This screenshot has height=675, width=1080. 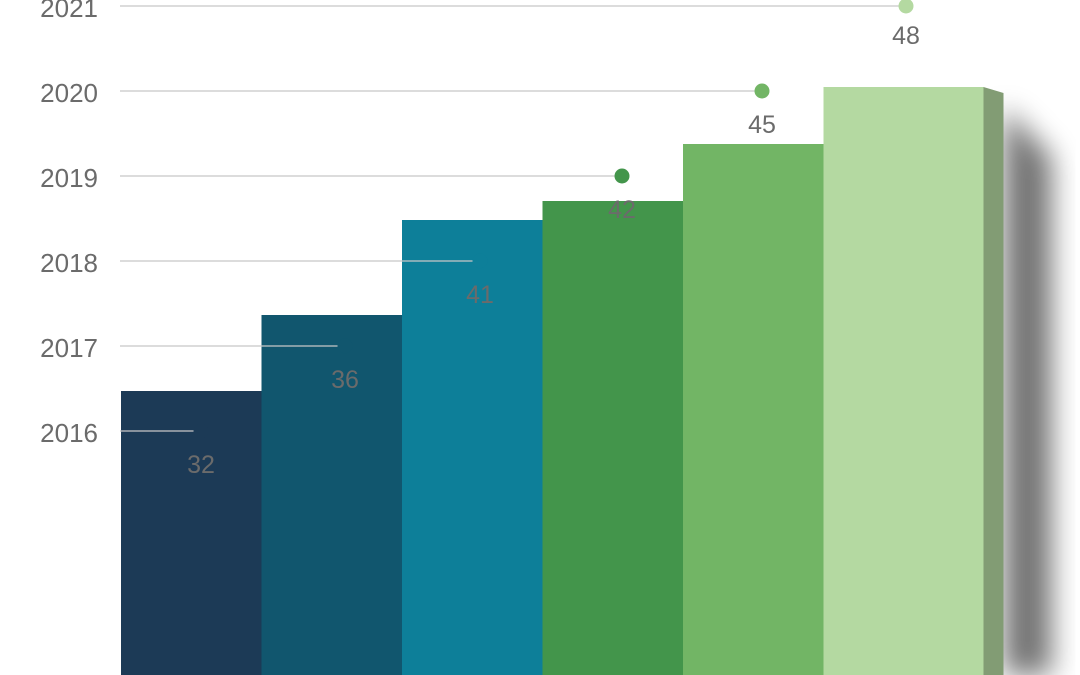 What do you see at coordinates (480, 295) in the screenshot?
I see `value-label-2018: 41` at bounding box center [480, 295].